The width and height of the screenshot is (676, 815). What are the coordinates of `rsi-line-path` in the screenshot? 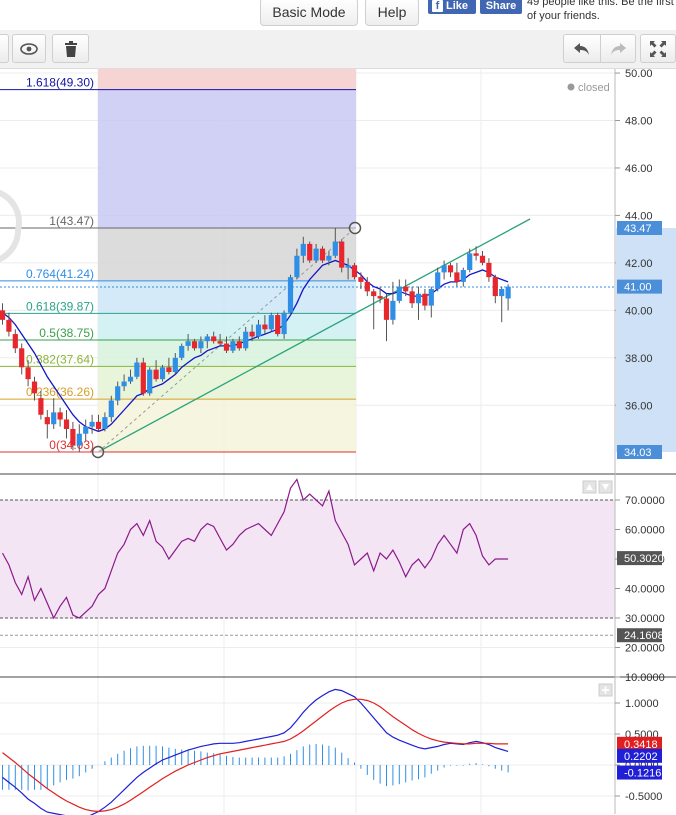 It's located at (255, 549).